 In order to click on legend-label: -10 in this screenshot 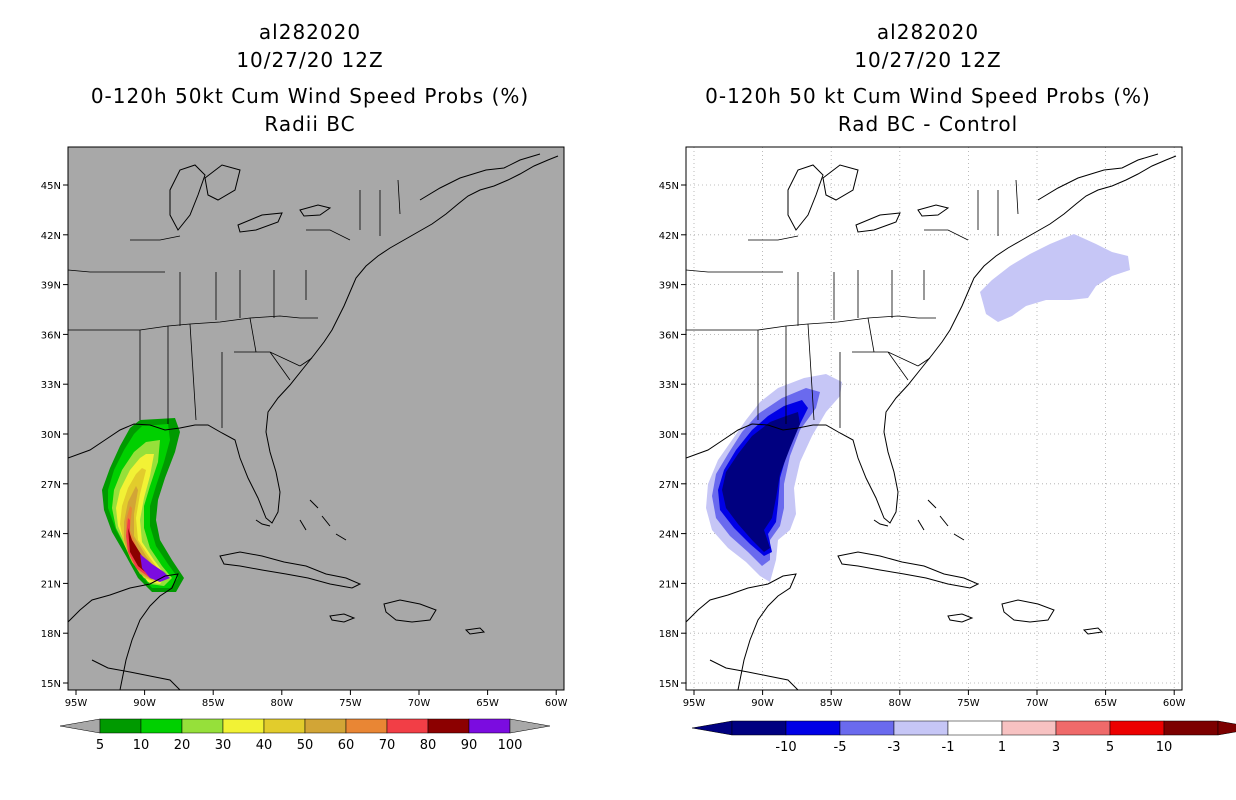, I will do `click(785, 747)`.